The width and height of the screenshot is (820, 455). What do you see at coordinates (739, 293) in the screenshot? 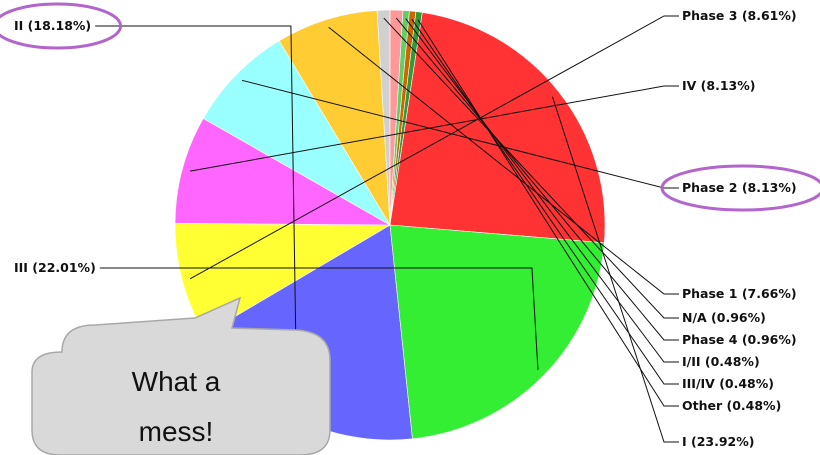
I see `slice-label: Phase 1 (7.66%)` at bounding box center [739, 293].